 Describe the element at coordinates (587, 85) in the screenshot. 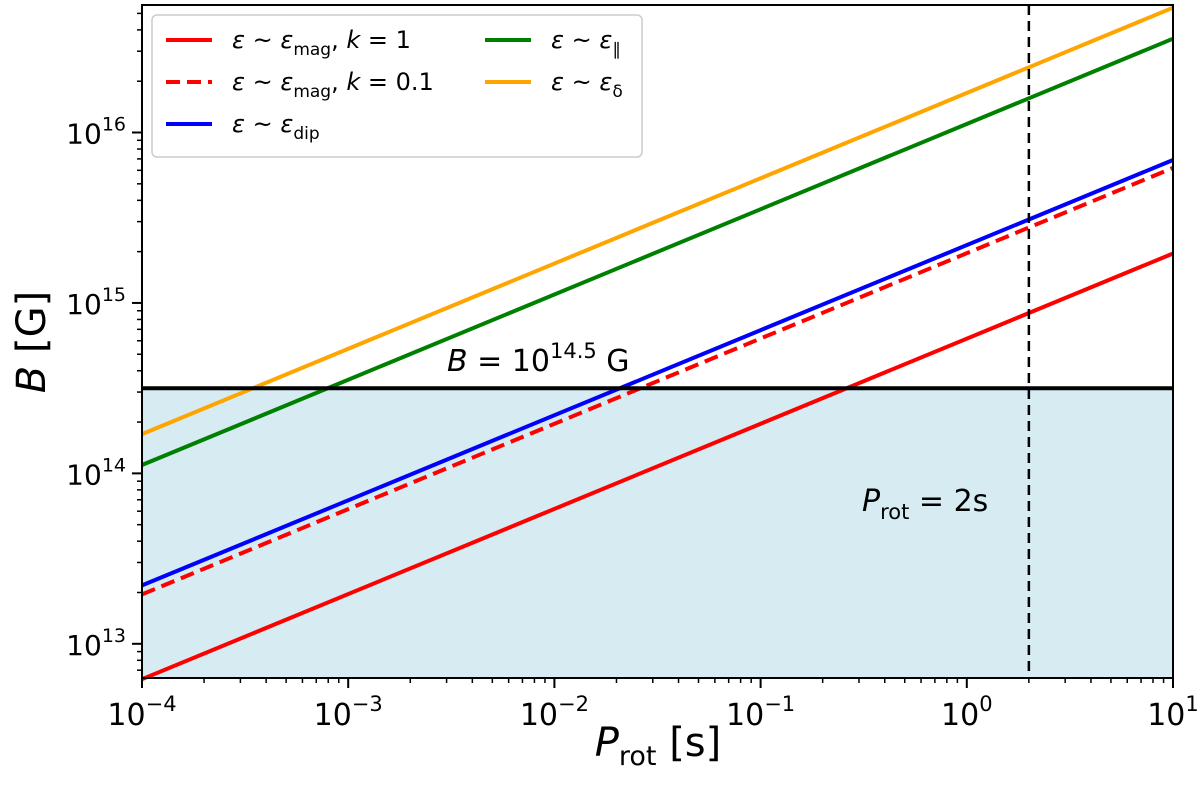

I see `legend-label-4: ε ~ εδ` at that location.